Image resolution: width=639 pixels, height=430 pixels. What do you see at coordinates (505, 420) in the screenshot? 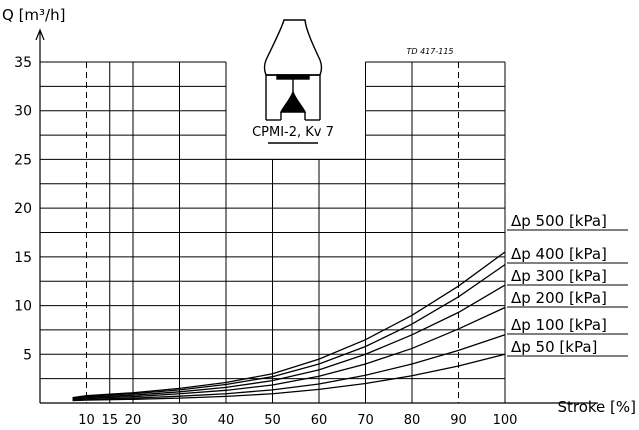
I see `x-tick-label: 100` at bounding box center [505, 420].